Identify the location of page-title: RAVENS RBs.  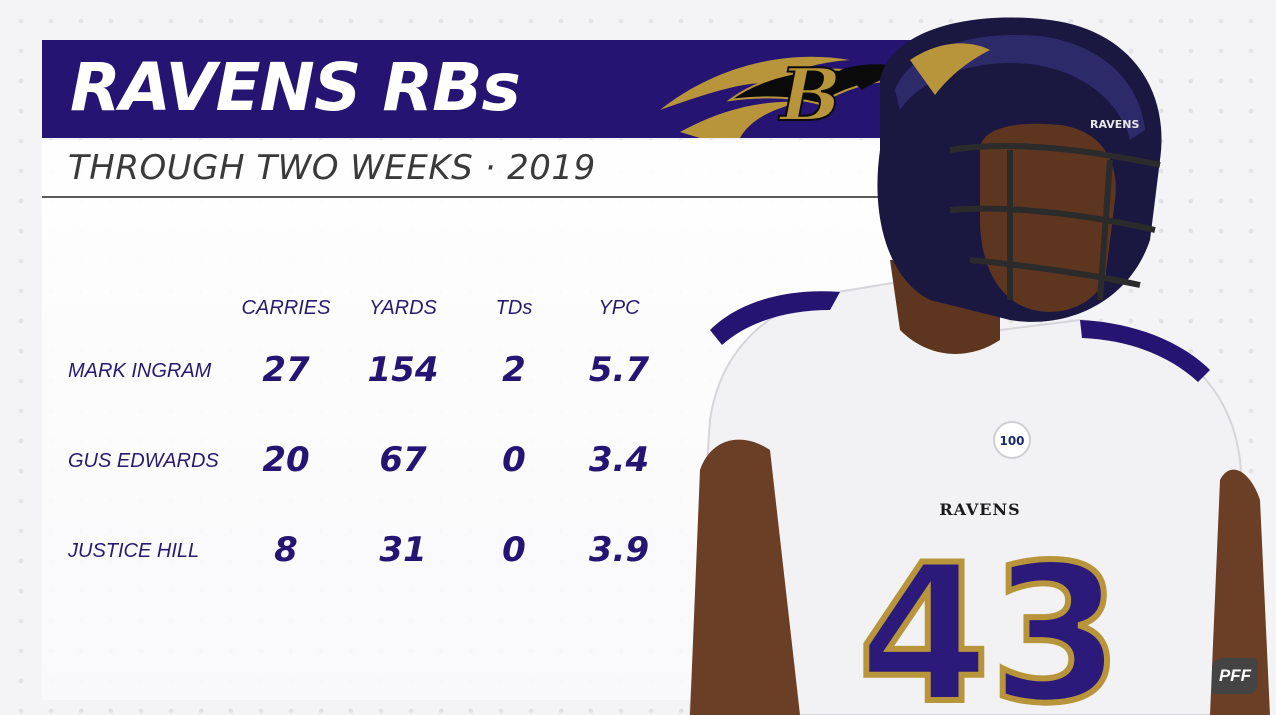
(295, 87).